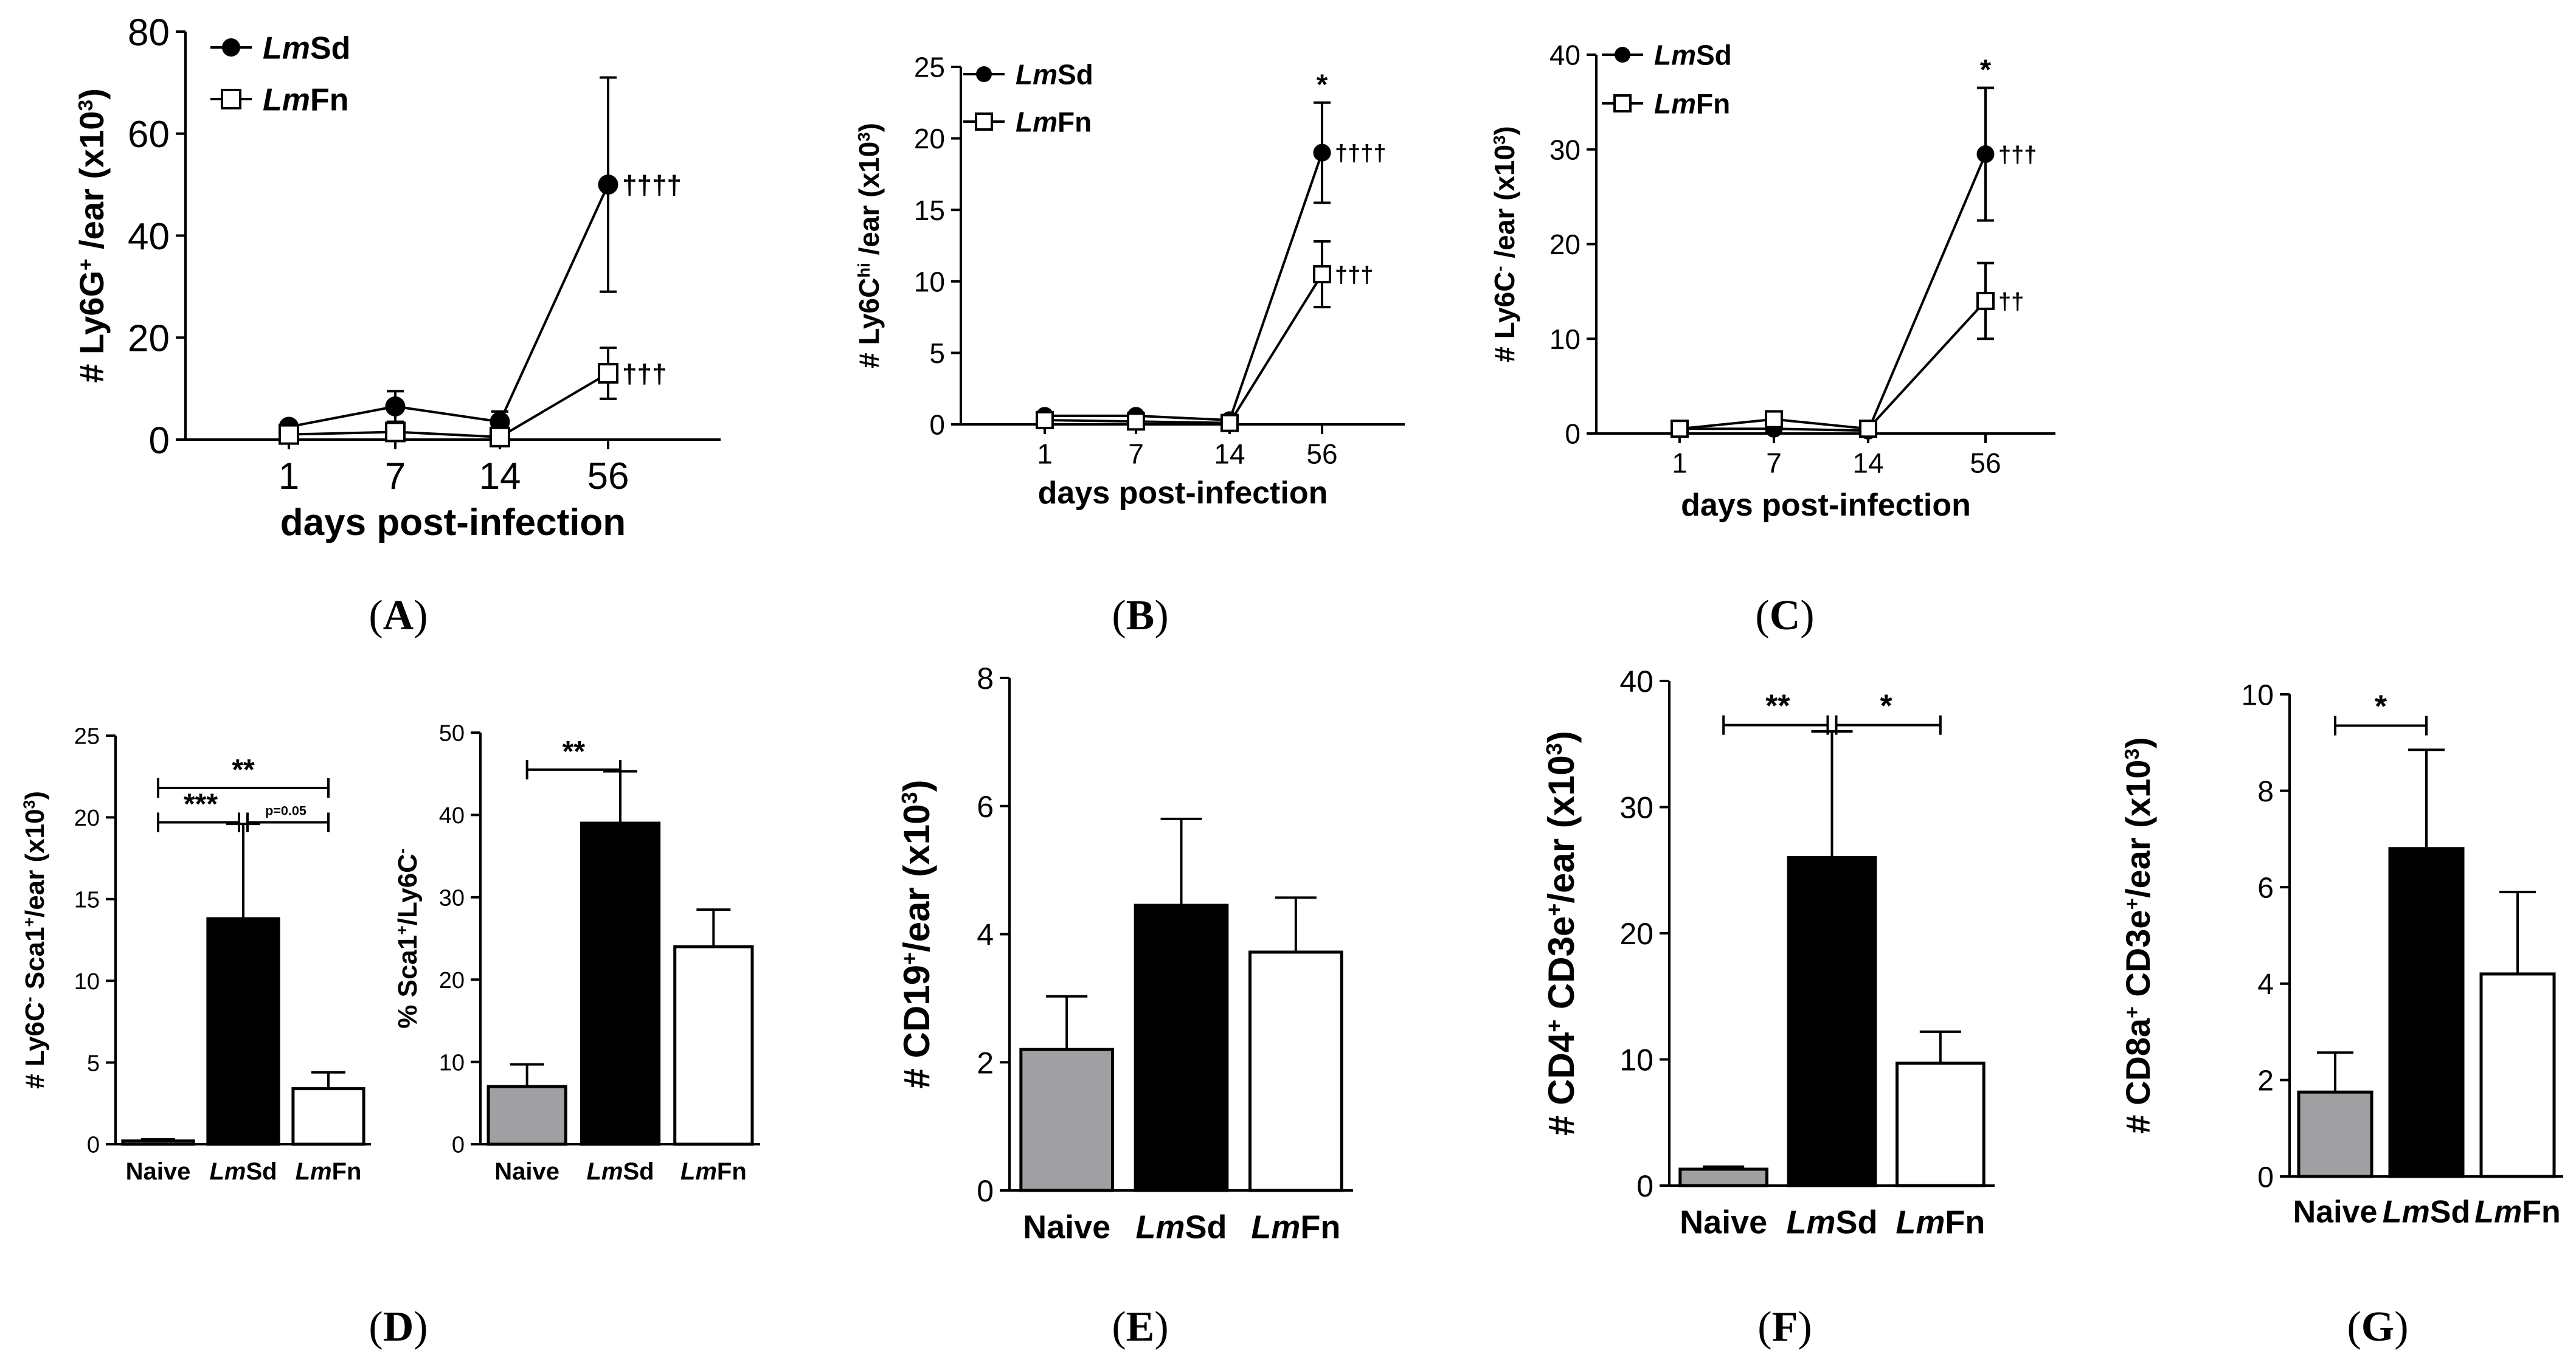 This screenshot has width=2576, height=1354. Describe the element at coordinates (149, 135) in the screenshot. I see `y-tick-label: 60` at that location.